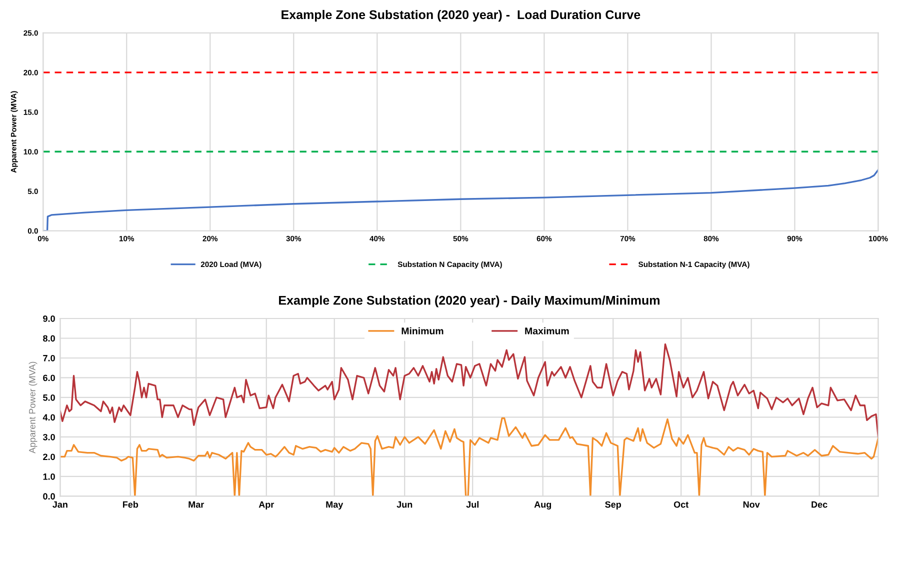 The image size is (898, 577). I want to click on x-tick-label: Jul, so click(472, 504).